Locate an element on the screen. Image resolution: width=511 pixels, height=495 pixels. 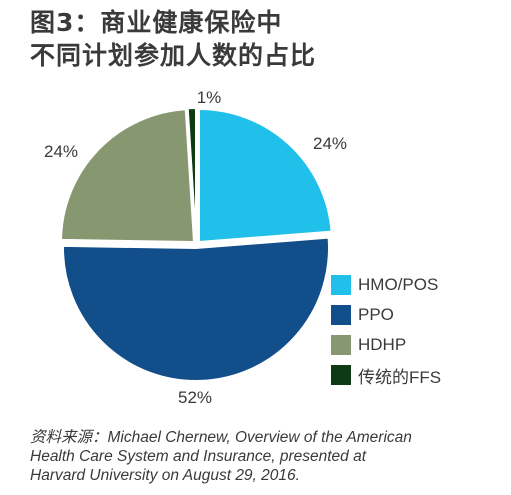
pie-slice-hmo-pos is located at coordinates (265, 175).